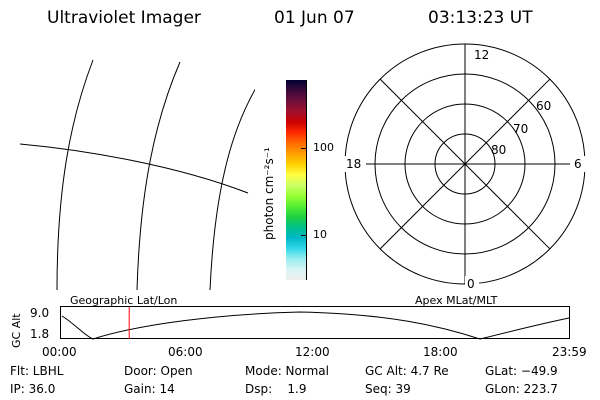 This screenshot has width=600, height=400. I want to click on status-glat: GLat: −49.9, so click(521, 371).